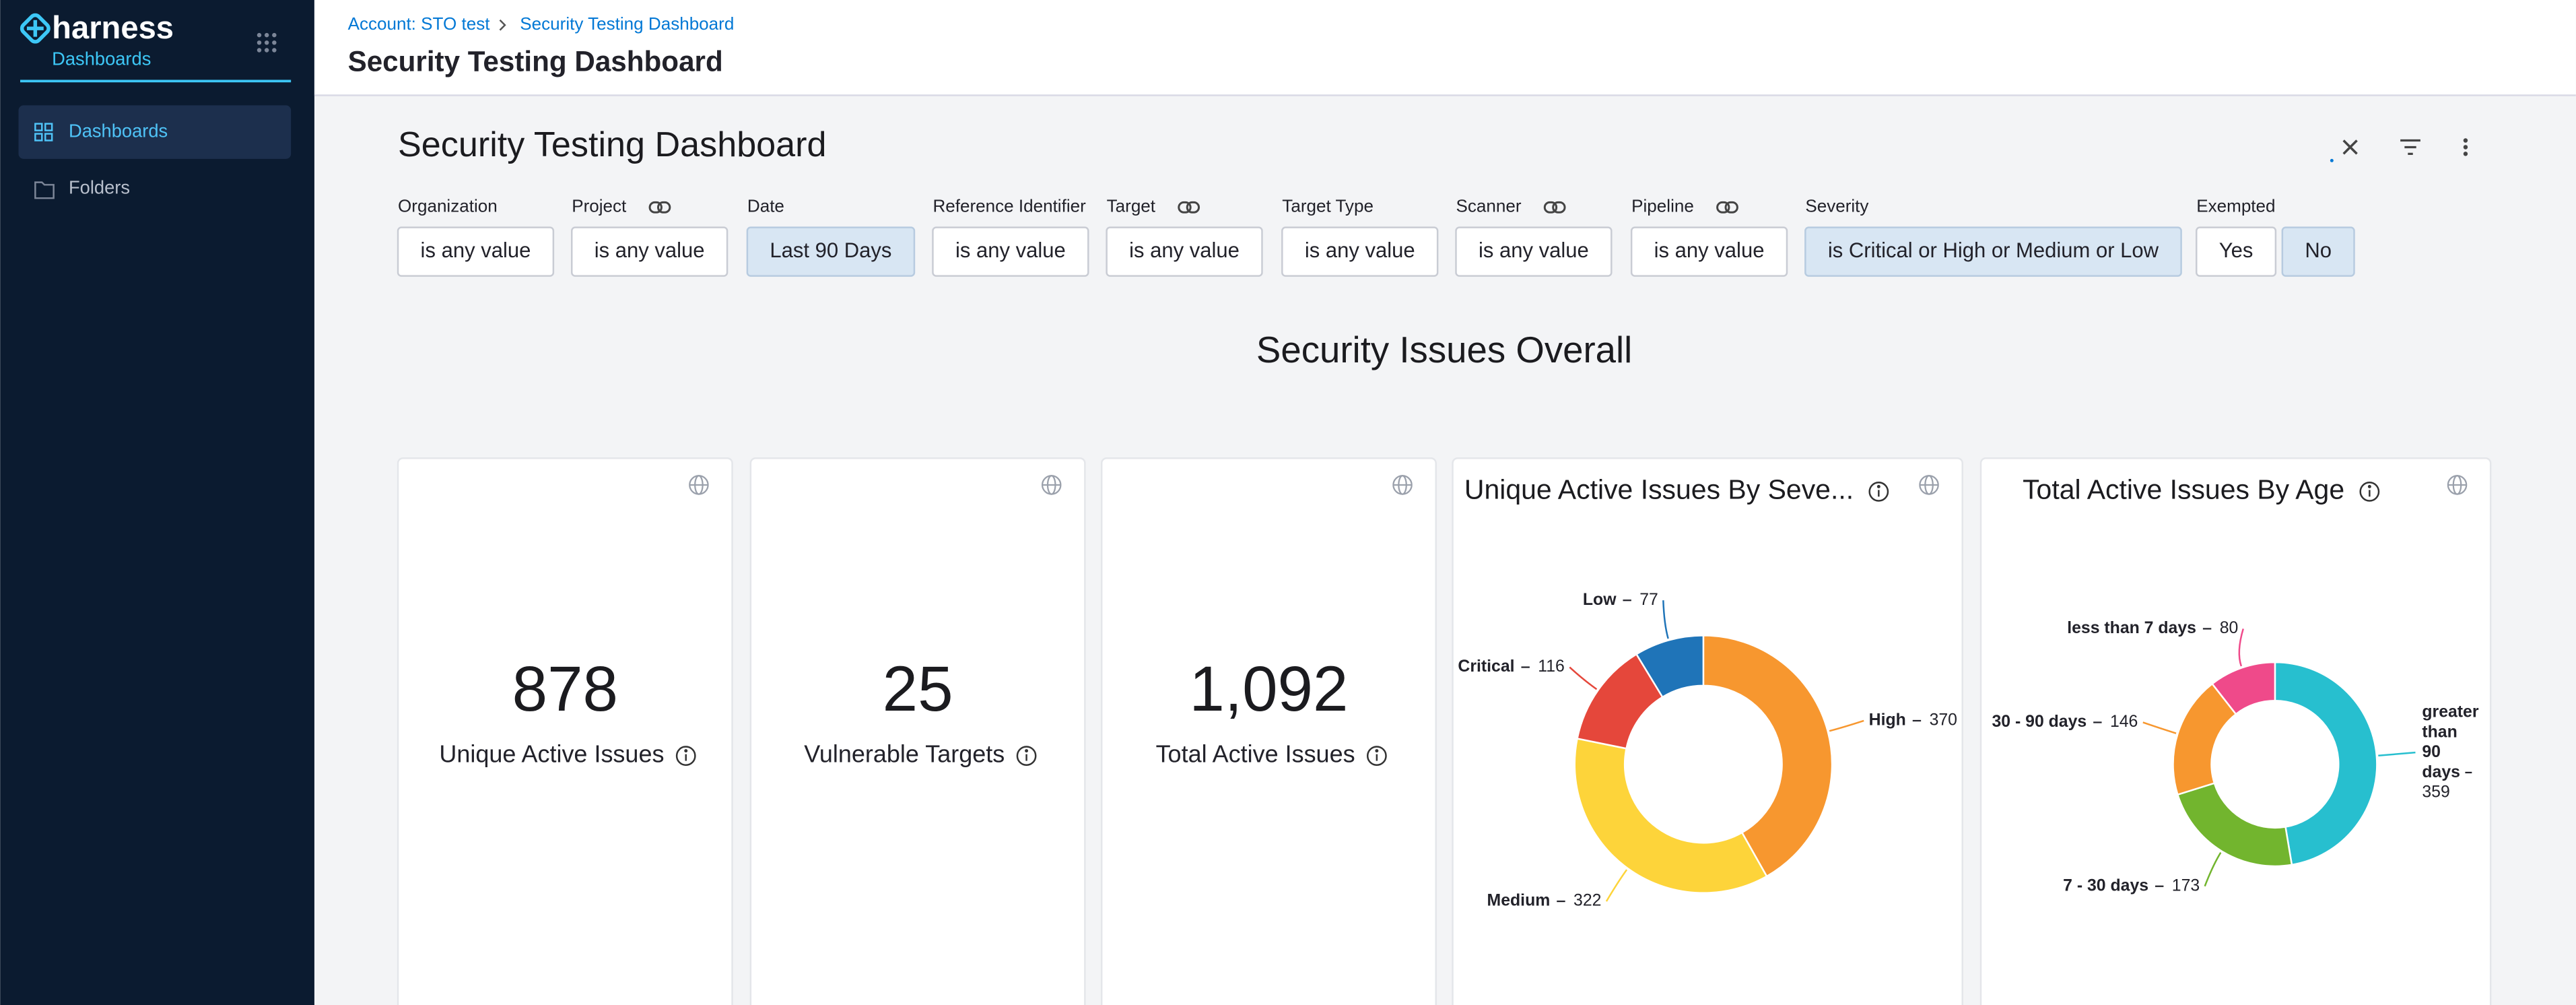 This screenshot has width=2576, height=1005. Describe the element at coordinates (1587, 901) in the screenshot. I see `slice-label-value: 322` at that location.